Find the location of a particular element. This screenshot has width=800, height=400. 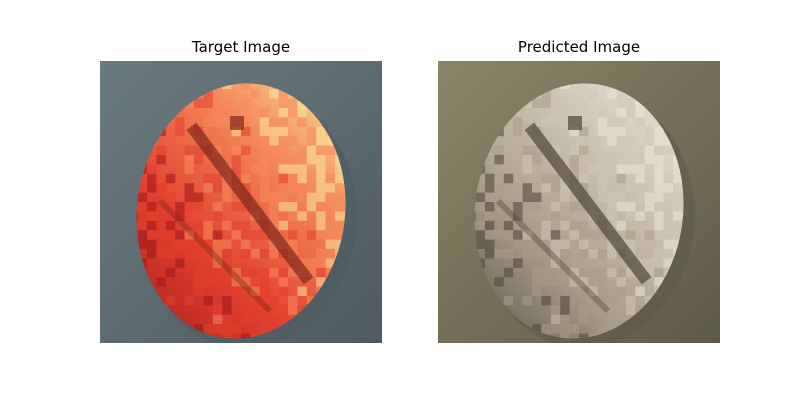

target-image-title: Target Image is located at coordinates (241, 47).